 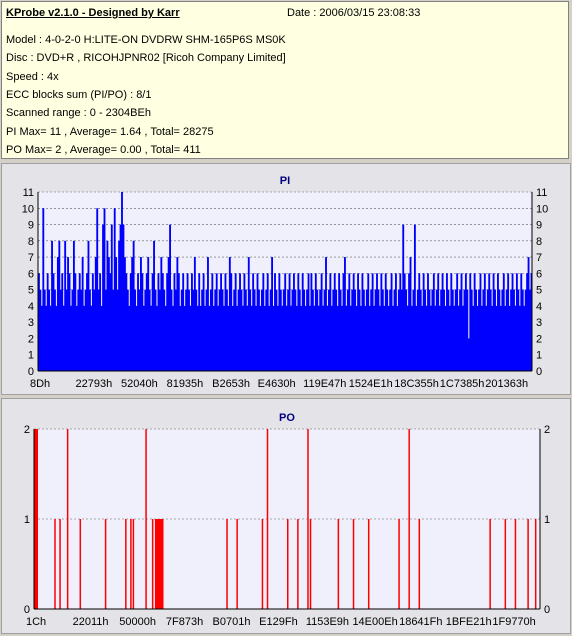 What do you see at coordinates (184, 622) in the screenshot?
I see `x-tick-label: 7F873h` at bounding box center [184, 622].